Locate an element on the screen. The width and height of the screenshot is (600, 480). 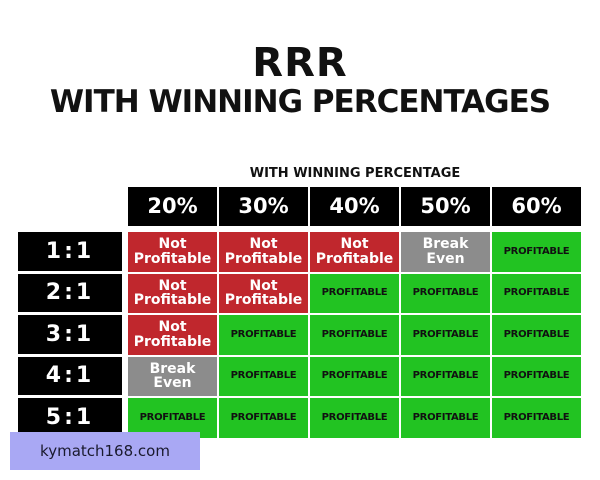
row-label-text: 1:1 is located at coordinates (70, 251).